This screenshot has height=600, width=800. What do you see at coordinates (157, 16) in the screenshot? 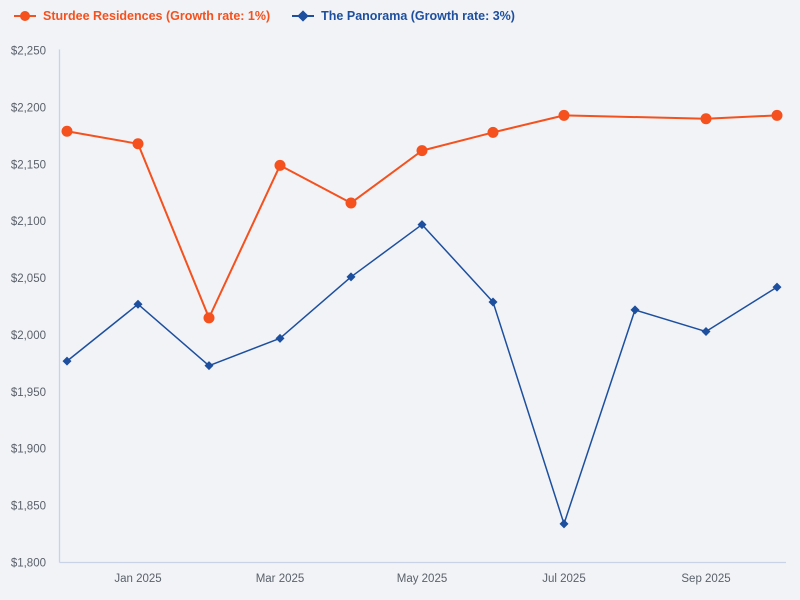
I see `legend-label: Sturdee Residences (Growth rate: 1%)` at bounding box center [157, 16].